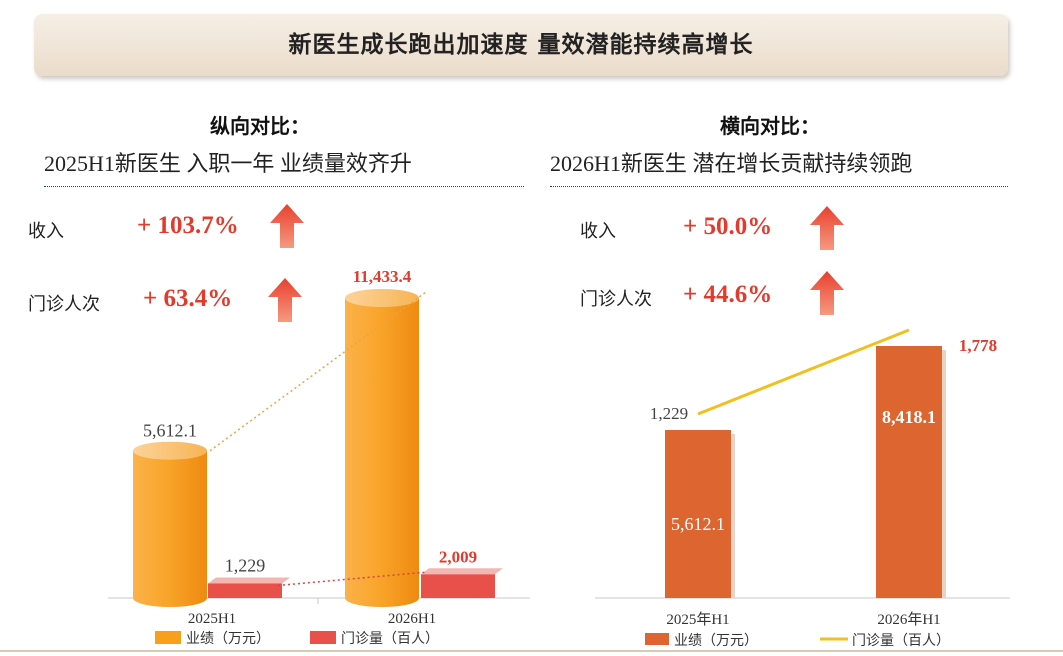  Describe the element at coordinates (803, 372) in the screenshot. I see `line-visits` at that location.